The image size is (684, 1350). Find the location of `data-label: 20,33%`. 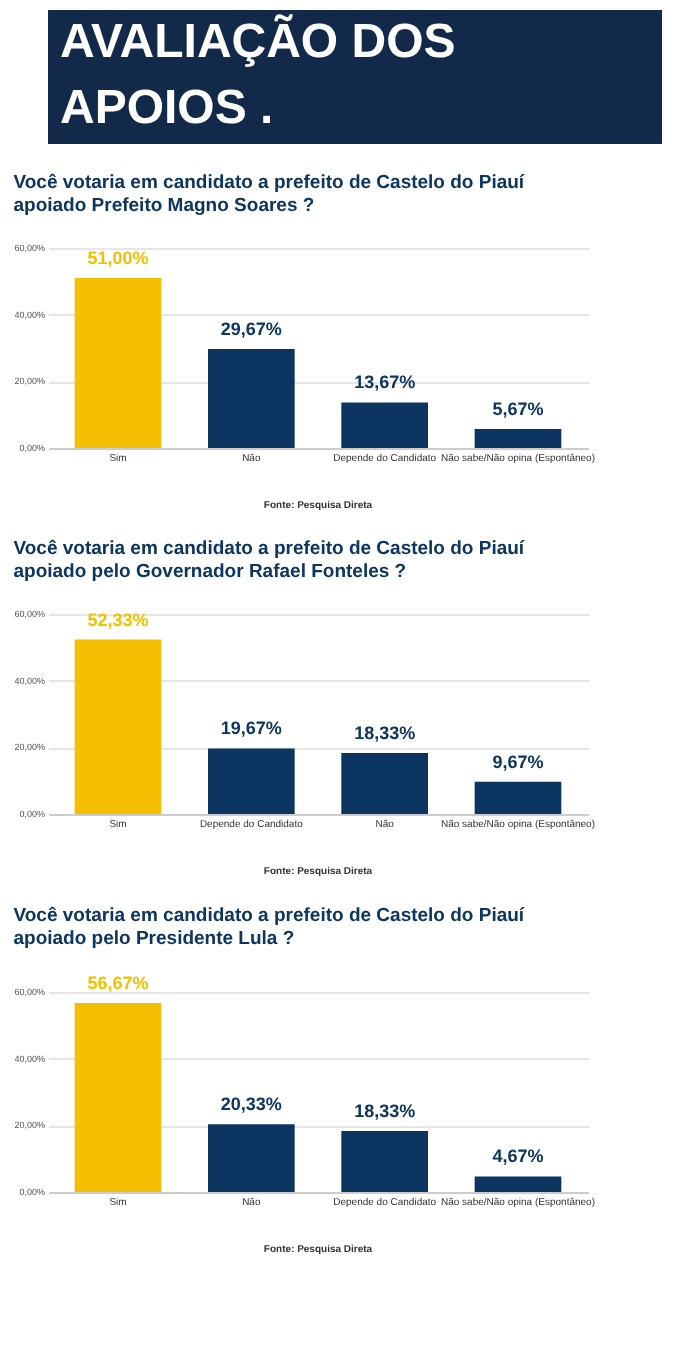

data-label: 20,33% is located at coordinates (251, 1104).